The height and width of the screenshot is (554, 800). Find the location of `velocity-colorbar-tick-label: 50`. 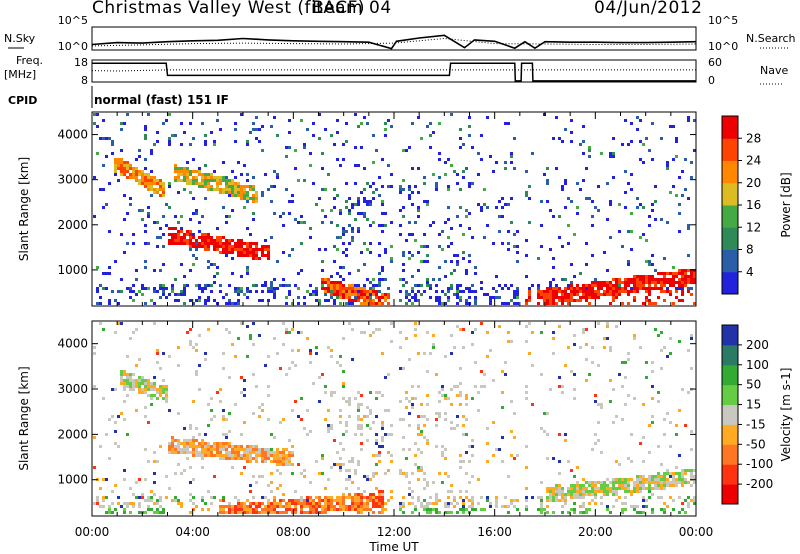

velocity-colorbar-tick-label: 50 is located at coordinates (753, 385).